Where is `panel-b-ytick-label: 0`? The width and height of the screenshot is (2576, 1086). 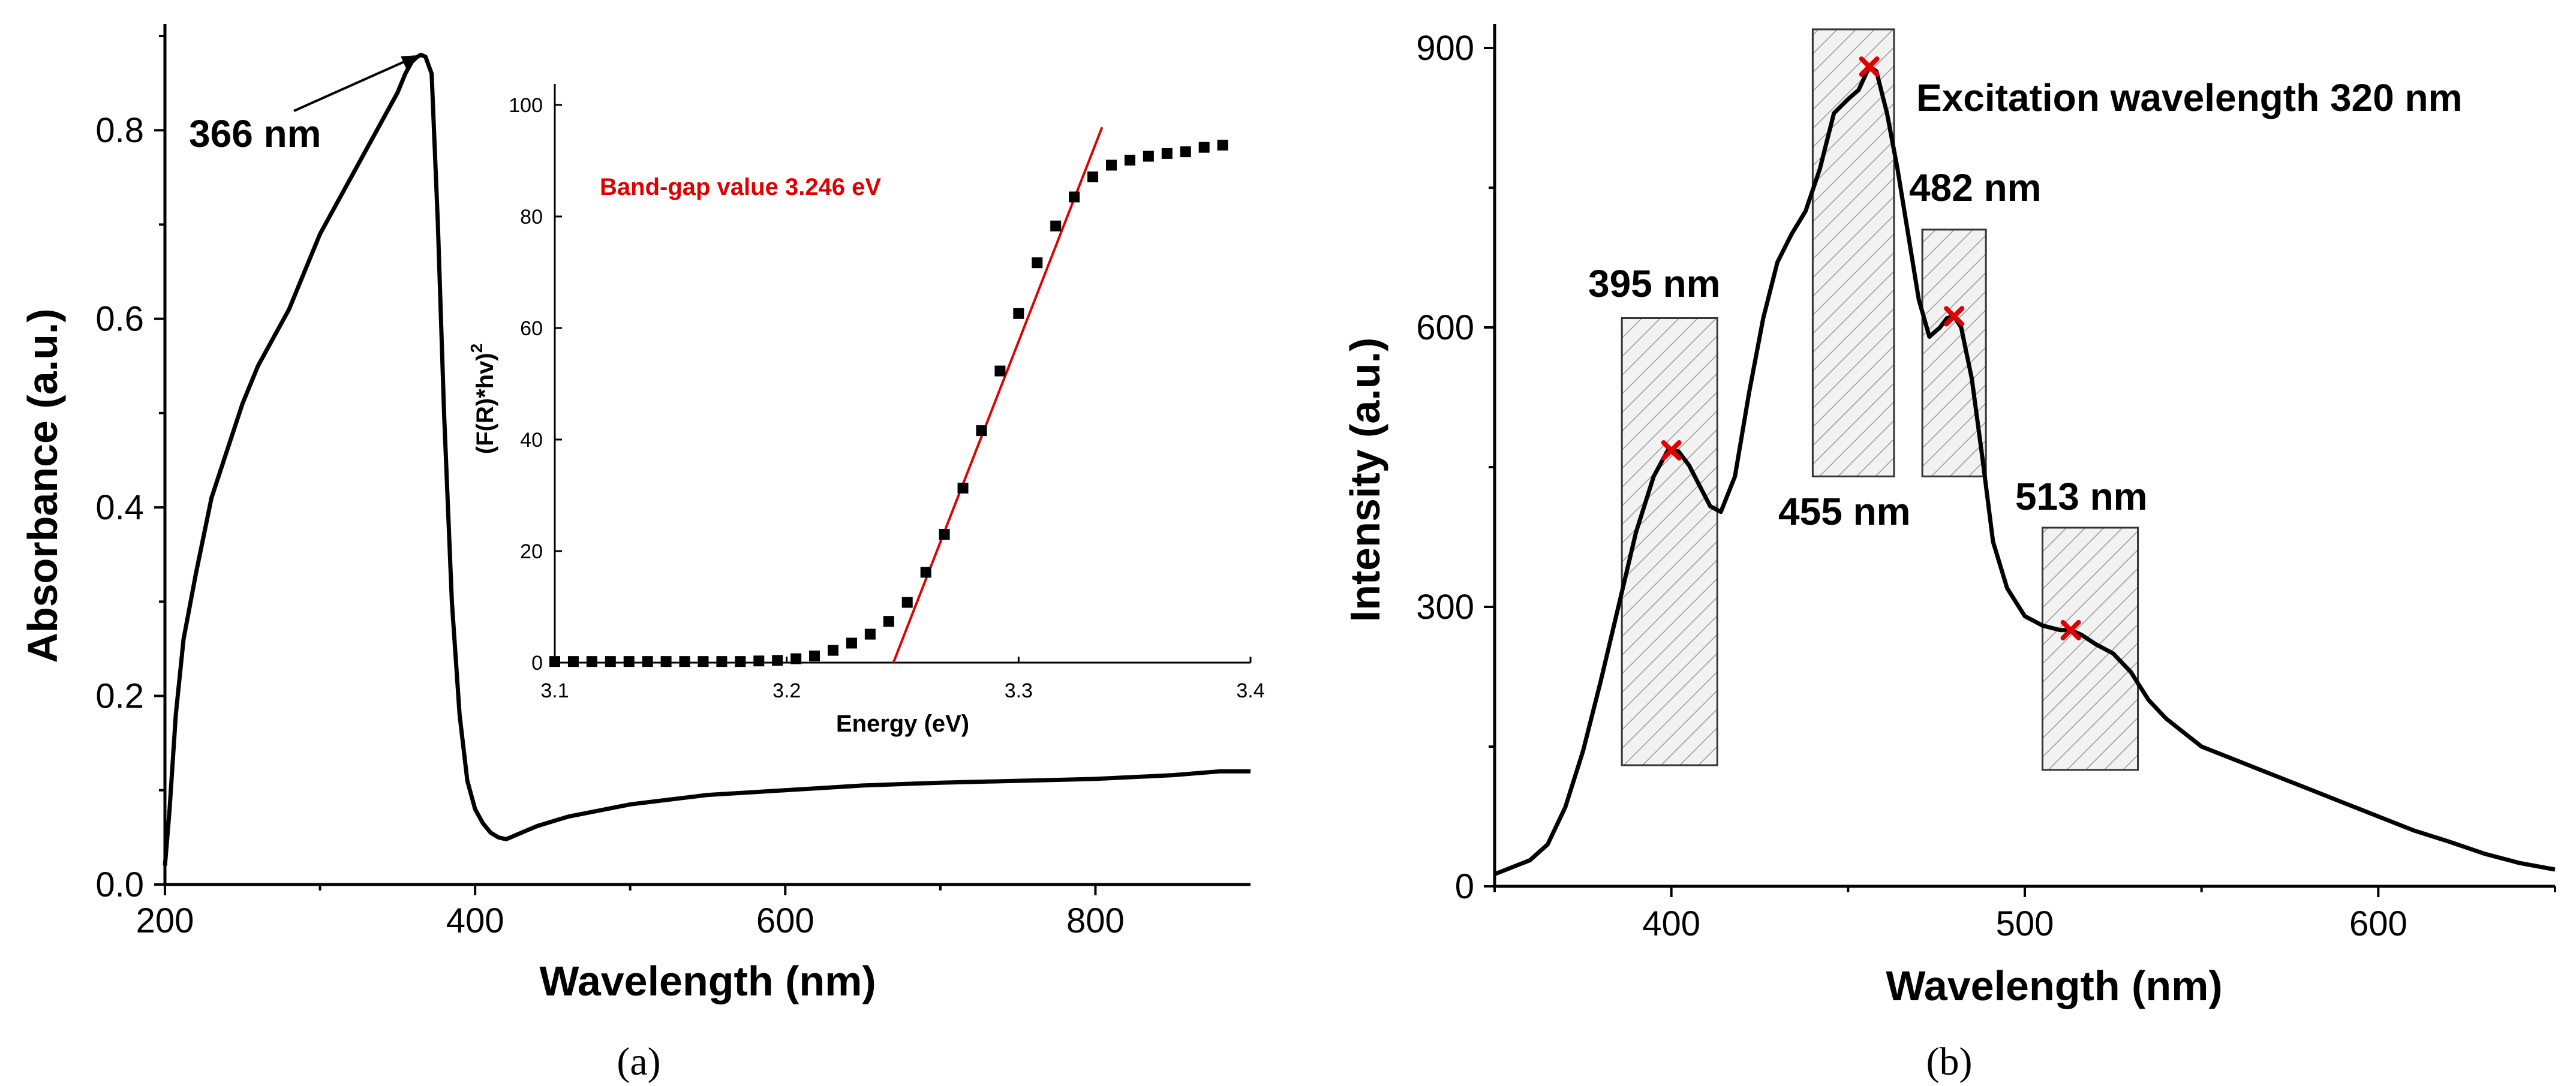 panel-b-ytick-label: 0 is located at coordinates (1465, 886).